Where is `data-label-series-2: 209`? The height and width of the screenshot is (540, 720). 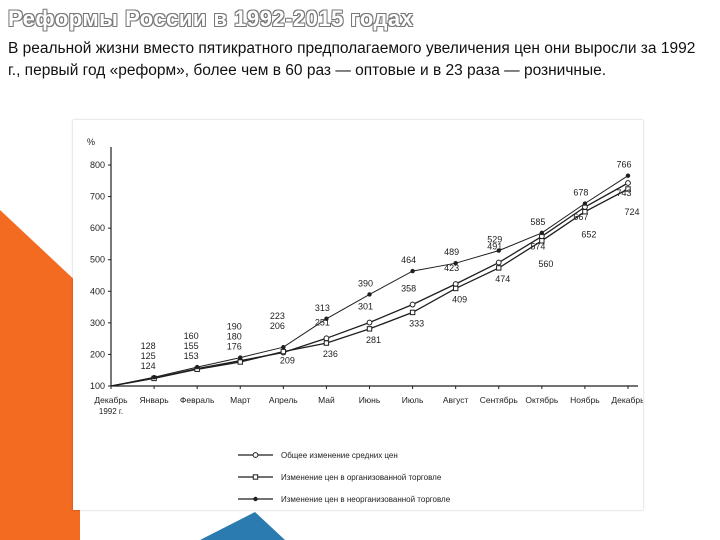
data-label-series-2: 209 is located at coordinates (287, 361).